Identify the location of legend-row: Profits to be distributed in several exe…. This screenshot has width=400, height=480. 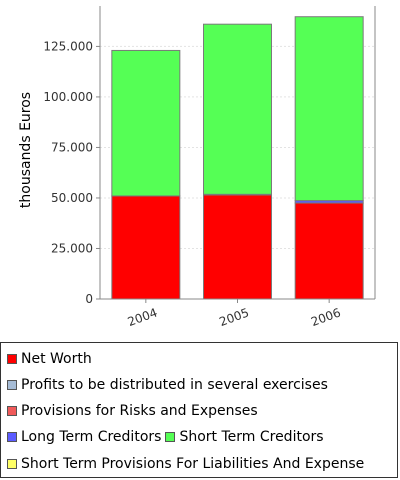
(169, 385).